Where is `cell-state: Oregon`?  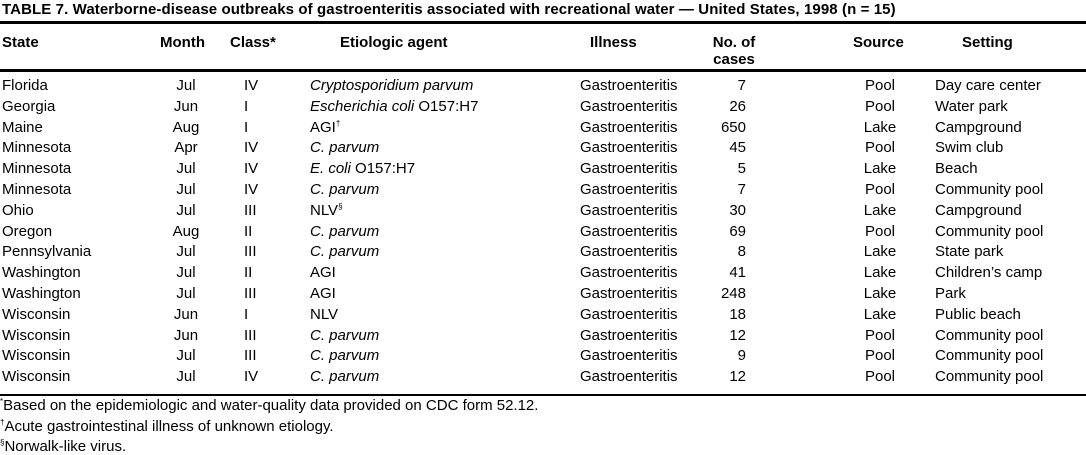 cell-state: Oregon is located at coordinates (27, 231).